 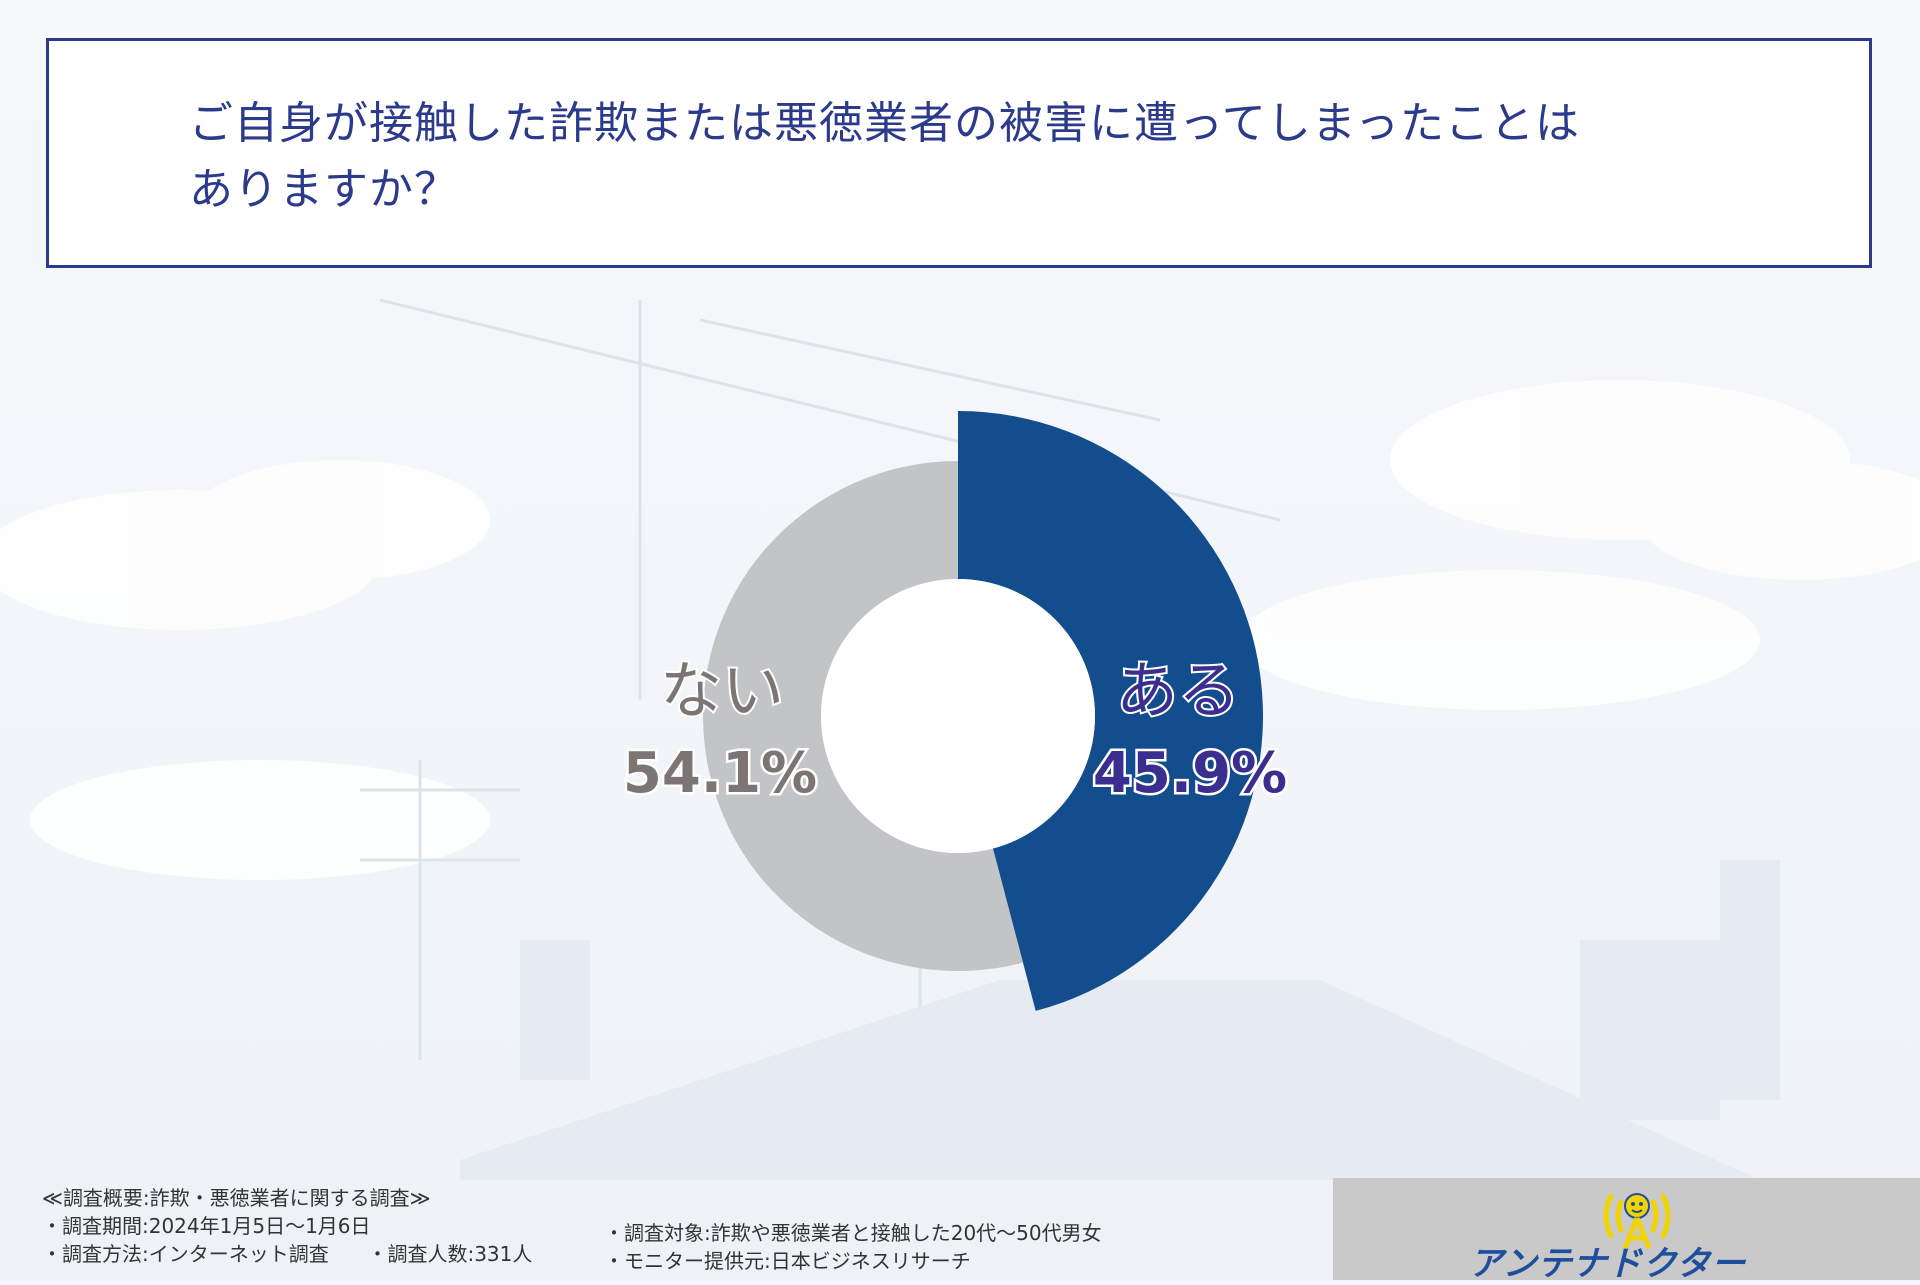 What do you see at coordinates (1190, 773) in the screenshot?
I see `value-label-aru: 45.9%` at bounding box center [1190, 773].